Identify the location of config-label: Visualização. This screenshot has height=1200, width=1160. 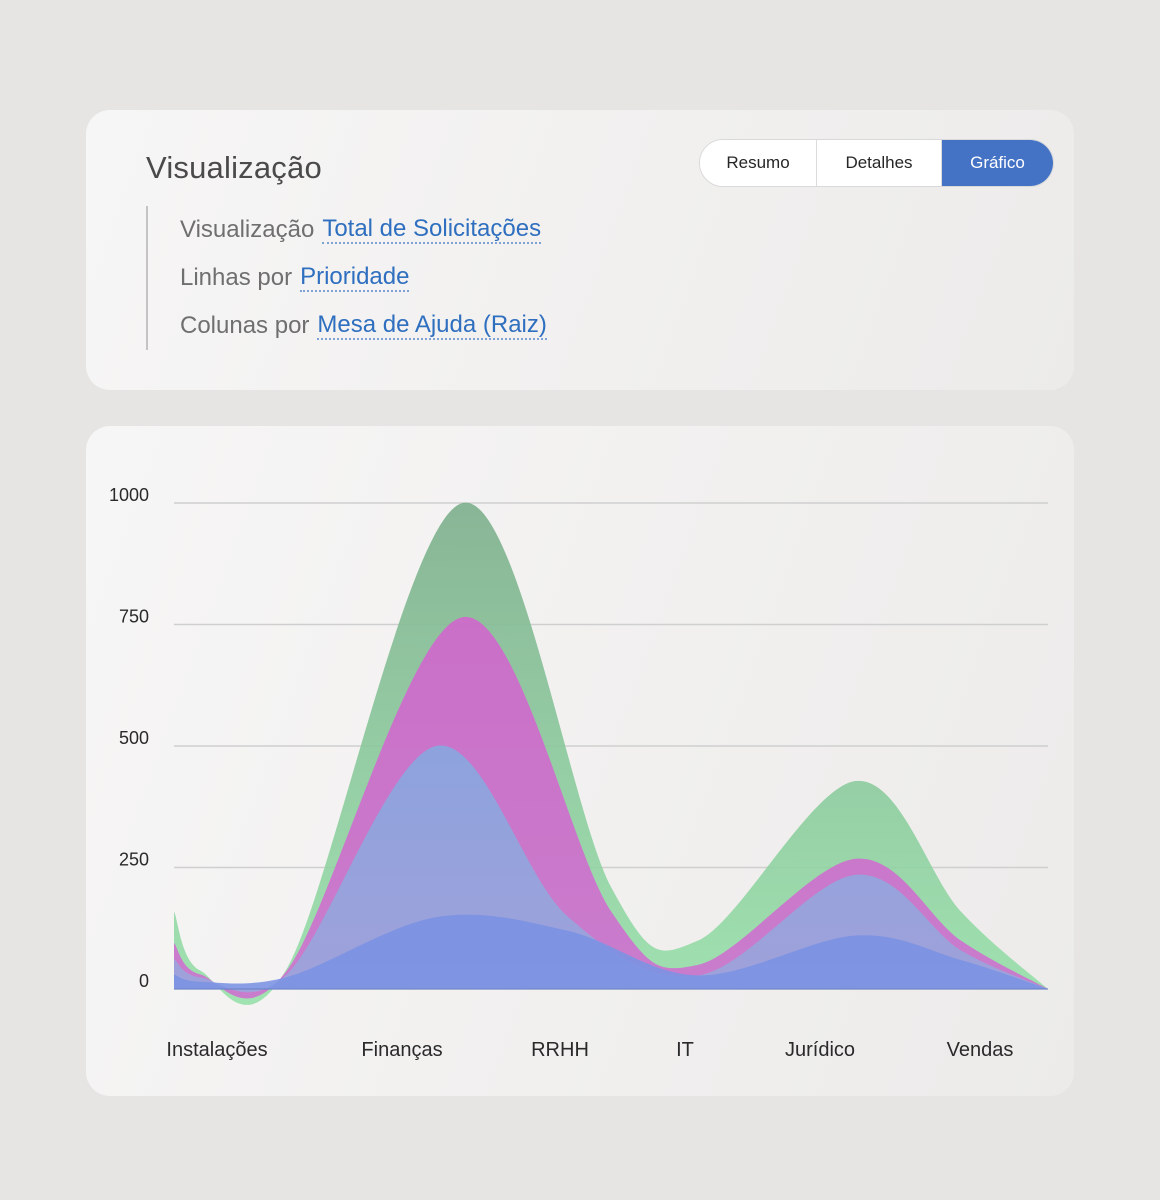
(247, 229).